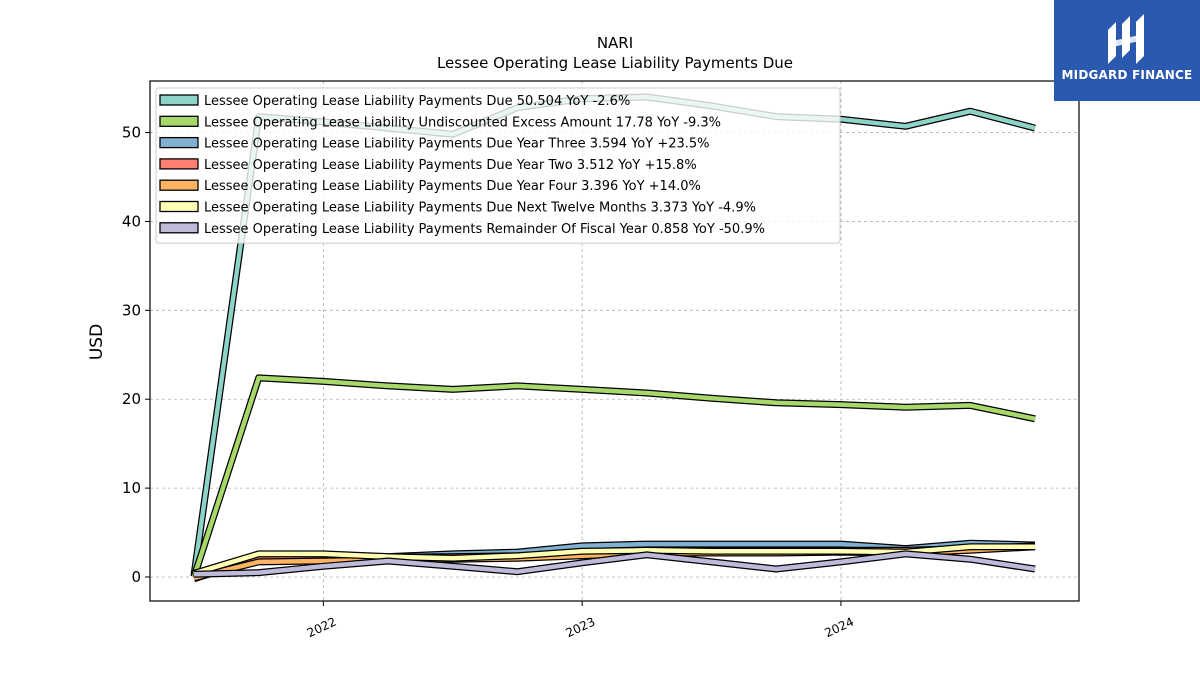 This screenshot has height=675, width=1200. What do you see at coordinates (131, 310) in the screenshot?
I see `y-tick-label: 30` at bounding box center [131, 310].